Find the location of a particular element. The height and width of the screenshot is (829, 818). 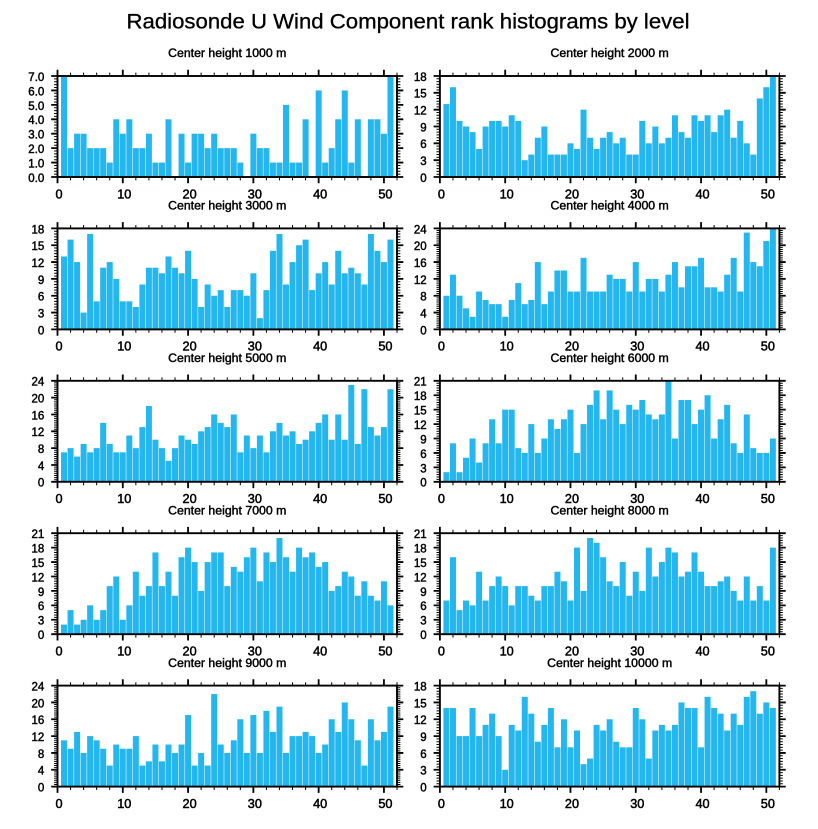

svg-text: Center height 3000 m is located at coordinates (227, 206).